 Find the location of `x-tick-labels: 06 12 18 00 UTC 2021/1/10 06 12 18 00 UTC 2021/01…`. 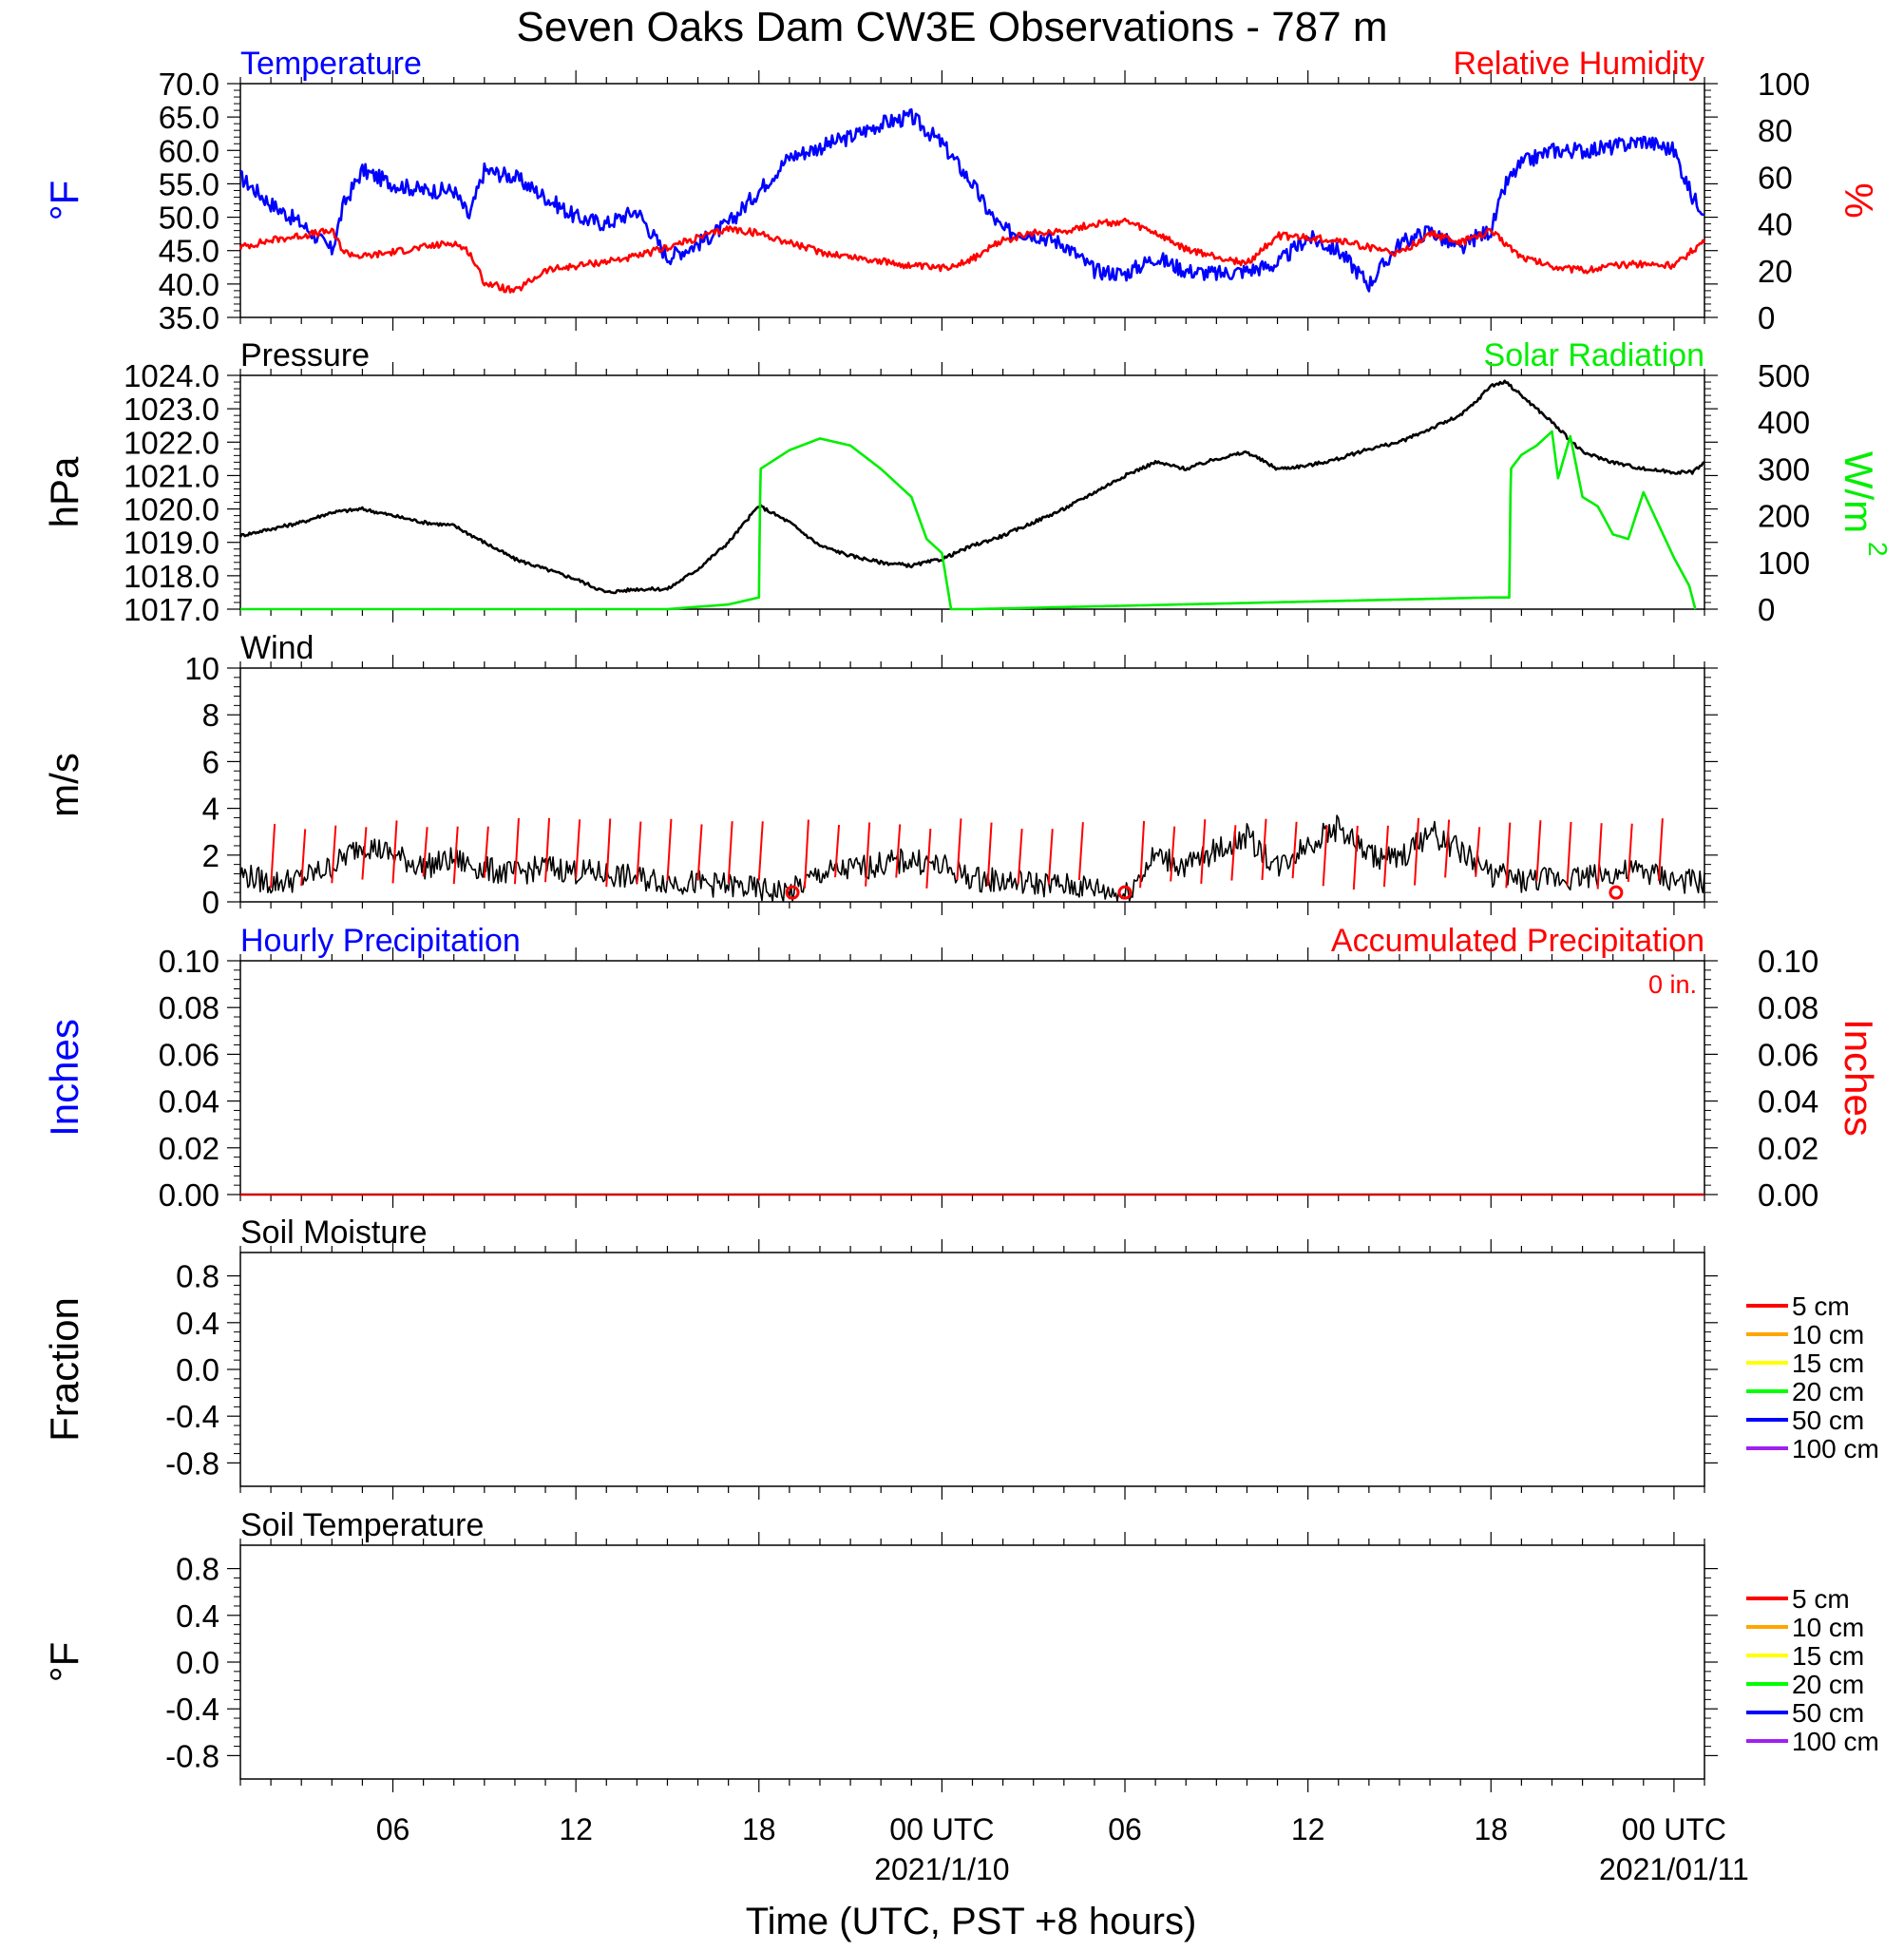

x-tick-labels: 06 12 18 00 UTC 2021/1/10 06 12 18 00 UTC 2021/01… is located at coordinates (1063, 1849).